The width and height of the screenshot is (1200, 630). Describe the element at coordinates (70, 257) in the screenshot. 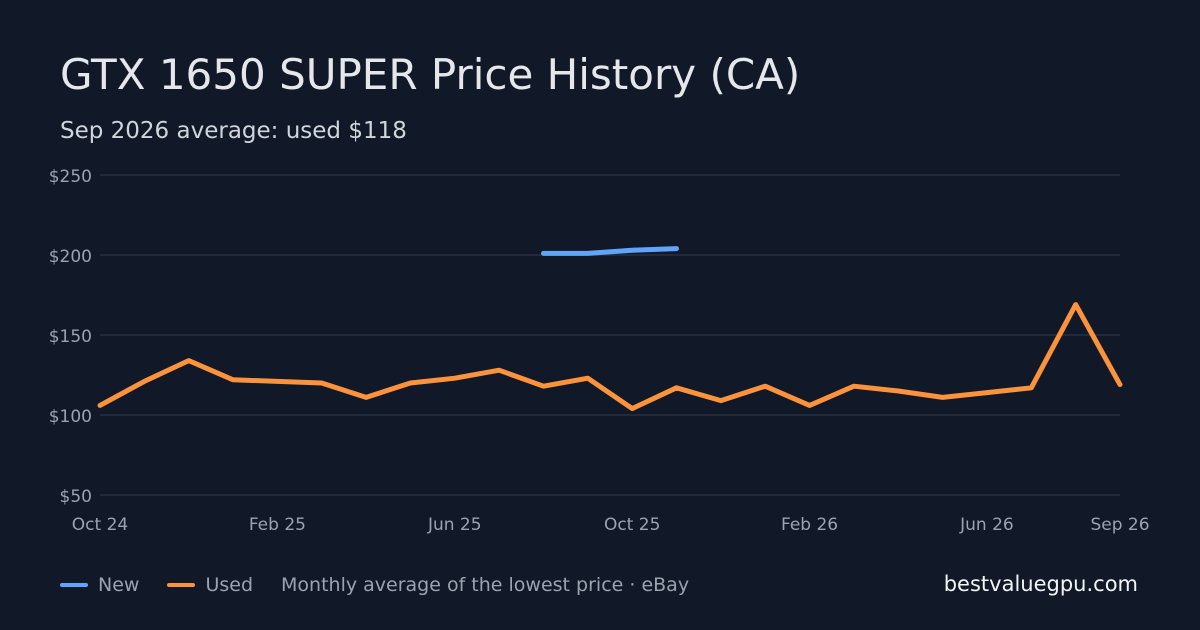

I see `y-tick-label: $200` at that location.